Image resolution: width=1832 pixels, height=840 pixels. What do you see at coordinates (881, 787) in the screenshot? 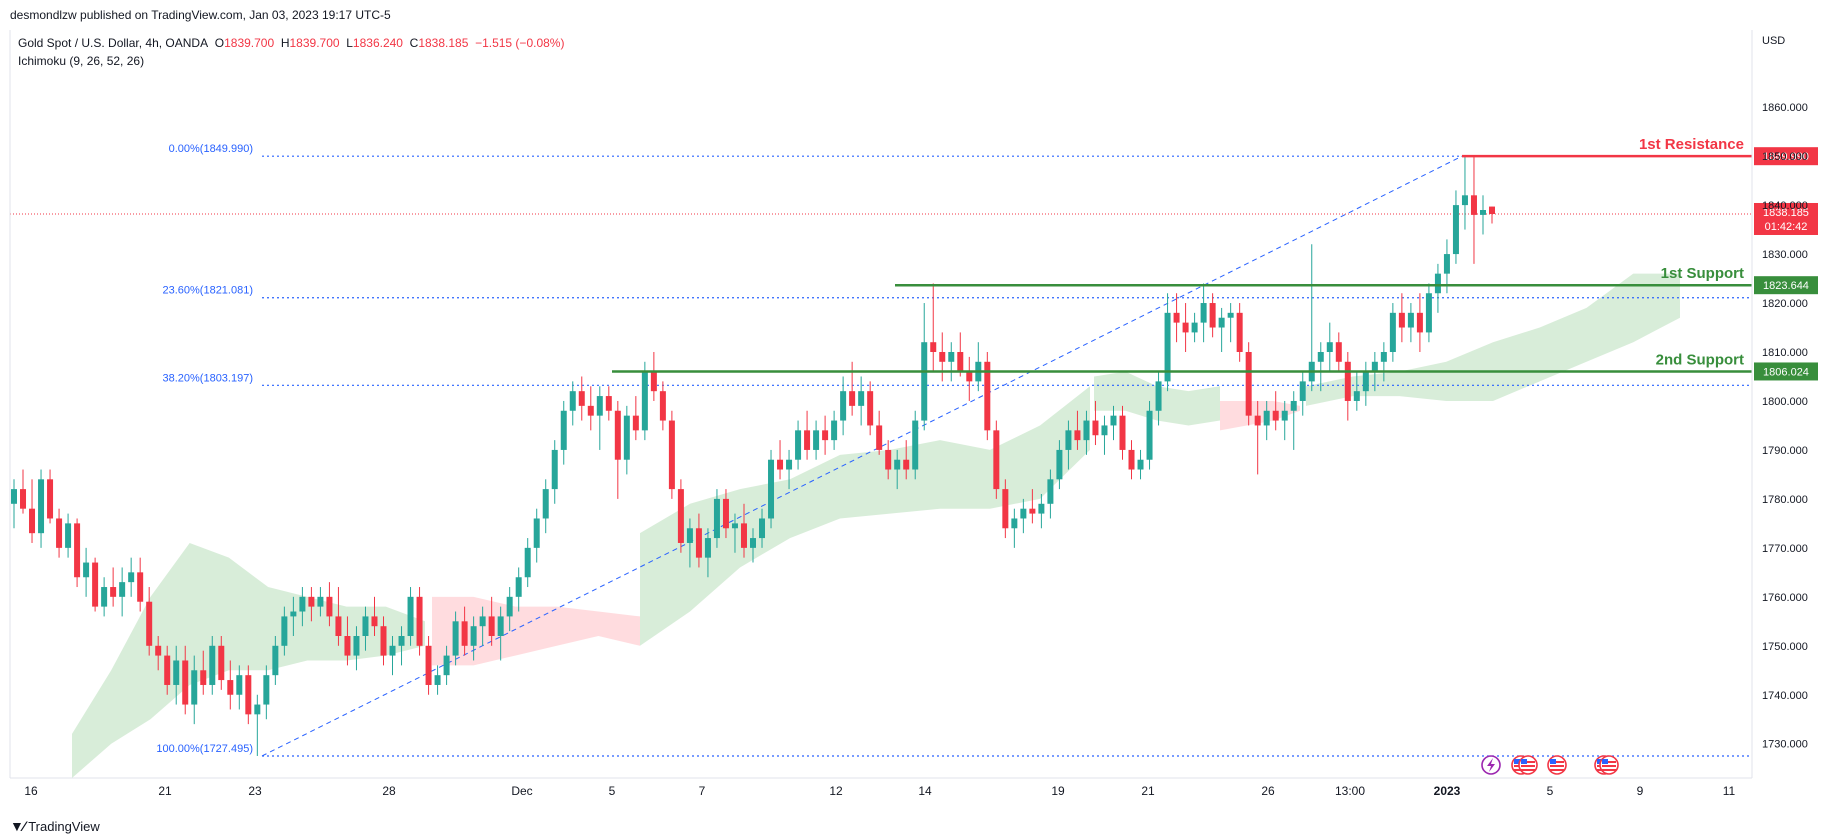
I see `time-axis: 16 21 23 28 Dec 5 7 12 14 19 21 26 13:00 2023 5 9 11` at bounding box center [881, 787].